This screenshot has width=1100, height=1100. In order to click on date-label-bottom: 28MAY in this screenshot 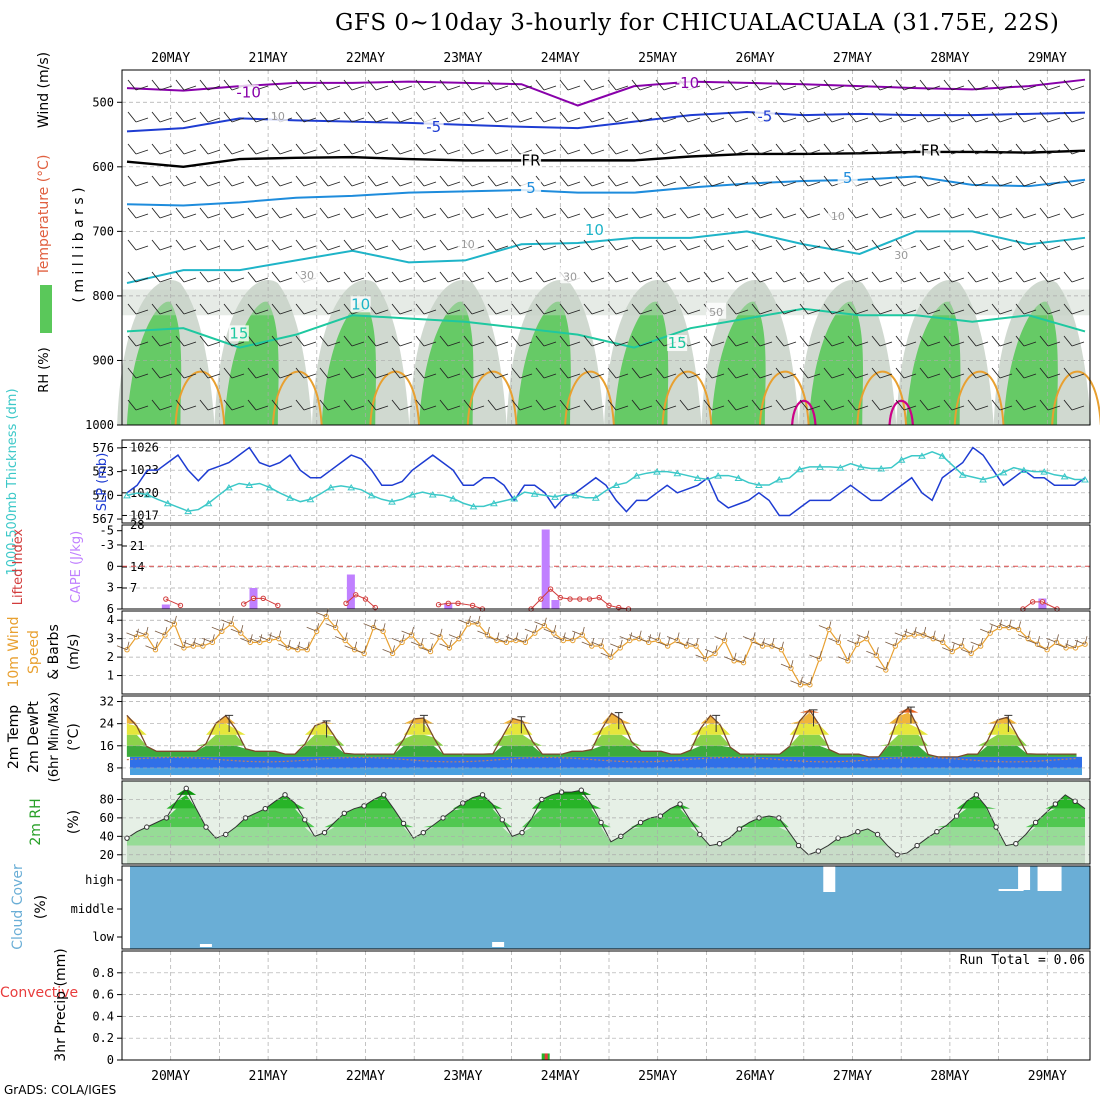, I will do `click(949, 1076)`.